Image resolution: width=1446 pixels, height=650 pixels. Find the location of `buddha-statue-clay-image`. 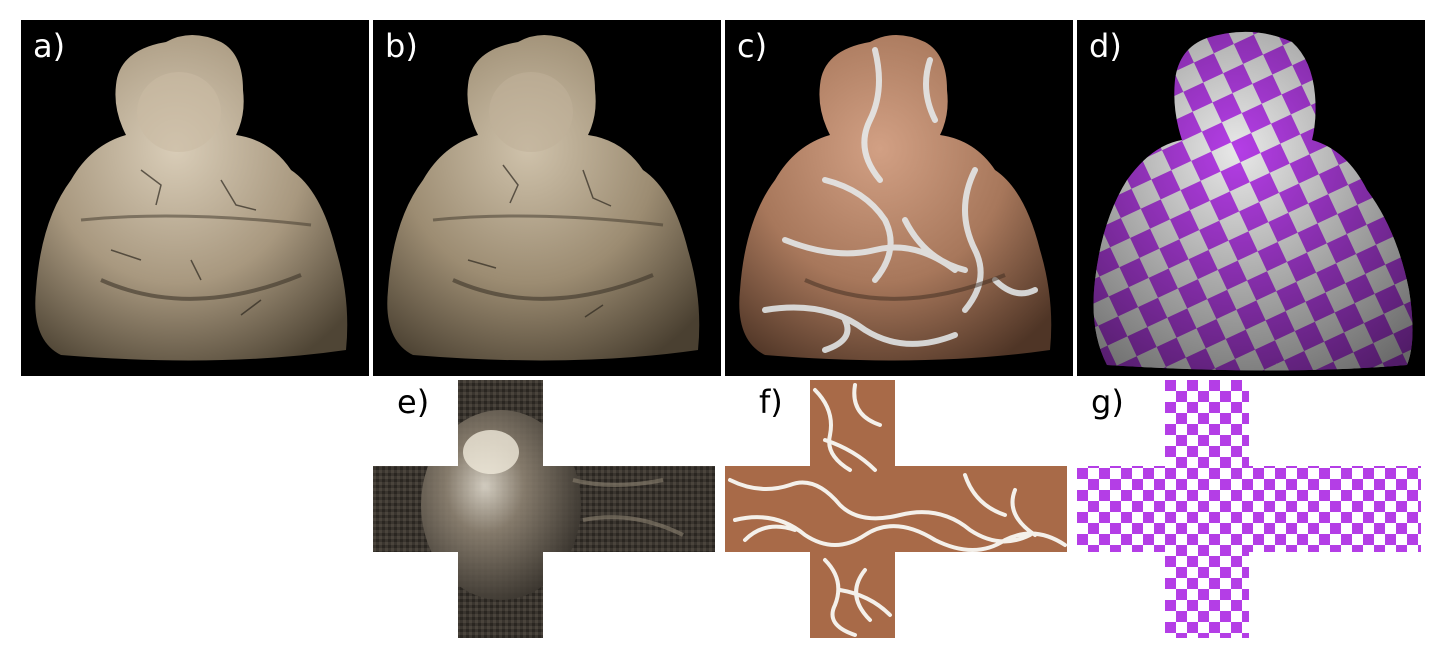

buddha-statue-clay-image is located at coordinates (895, 198).